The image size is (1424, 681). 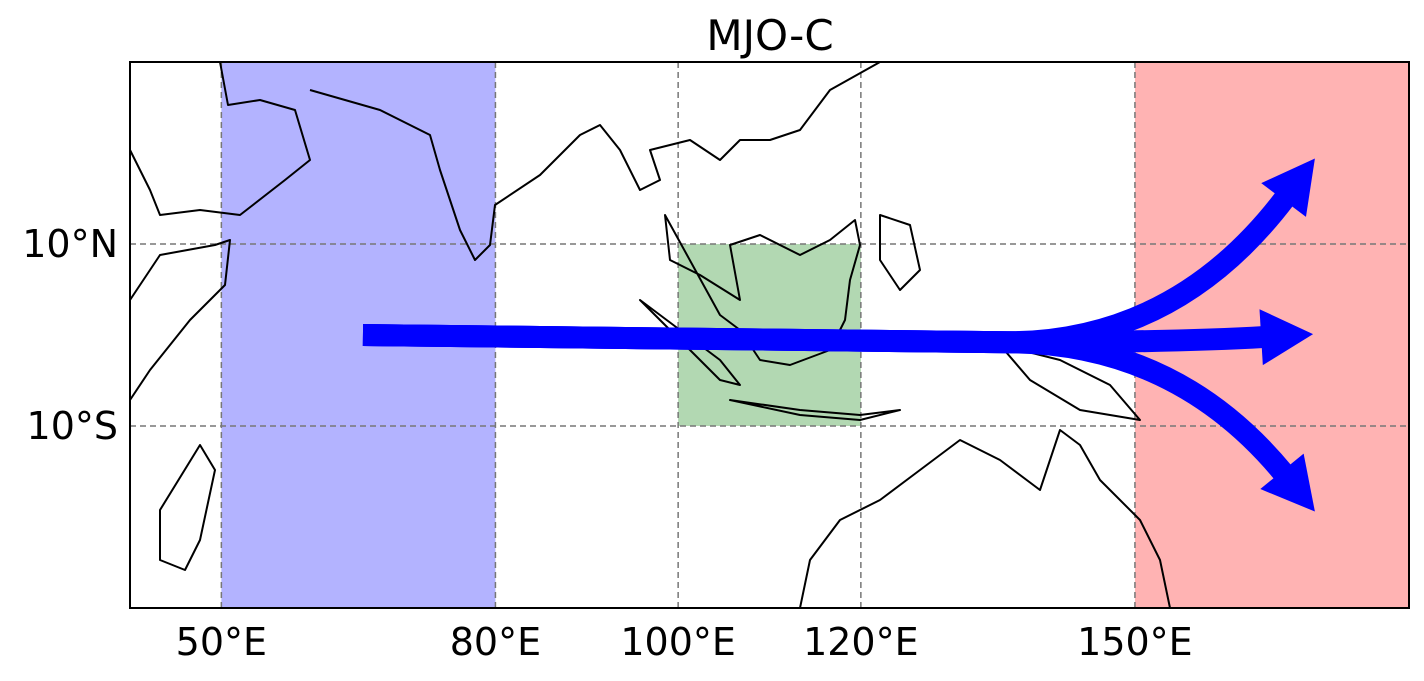 What do you see at coordinates (861, 642) in the screenshot?
I see `x-tick-label: 120°E` at bounding box center [861, 642].